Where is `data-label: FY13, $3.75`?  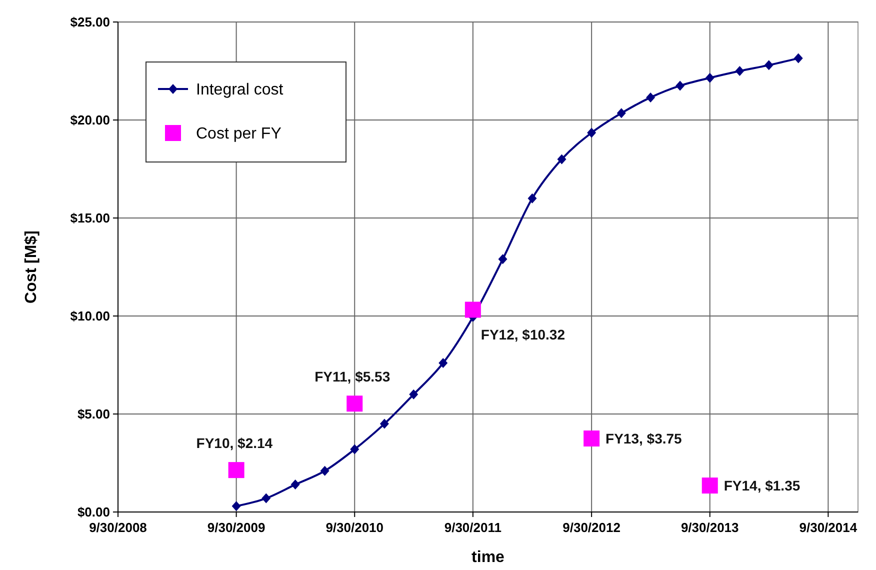 data-label: FY13, $3.75 is located at coordinates (644, 438).